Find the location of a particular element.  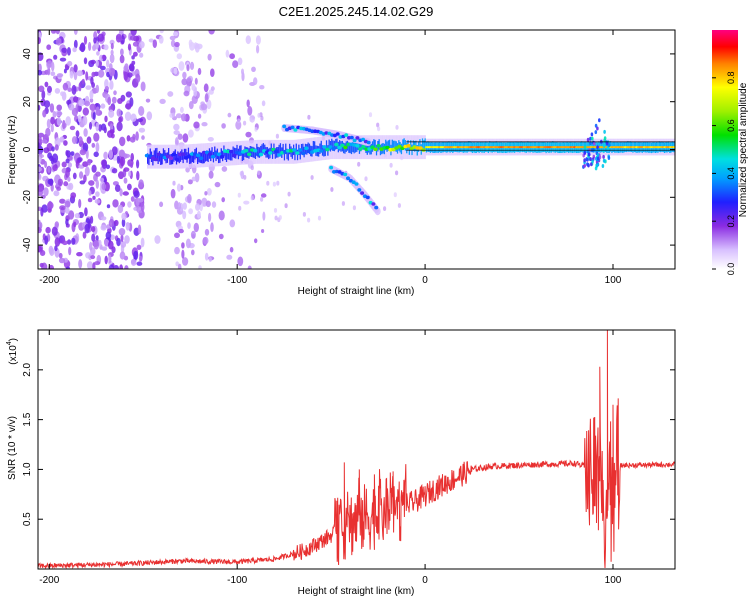

y-tick-label: 20 is located at coordinates (27, 102).